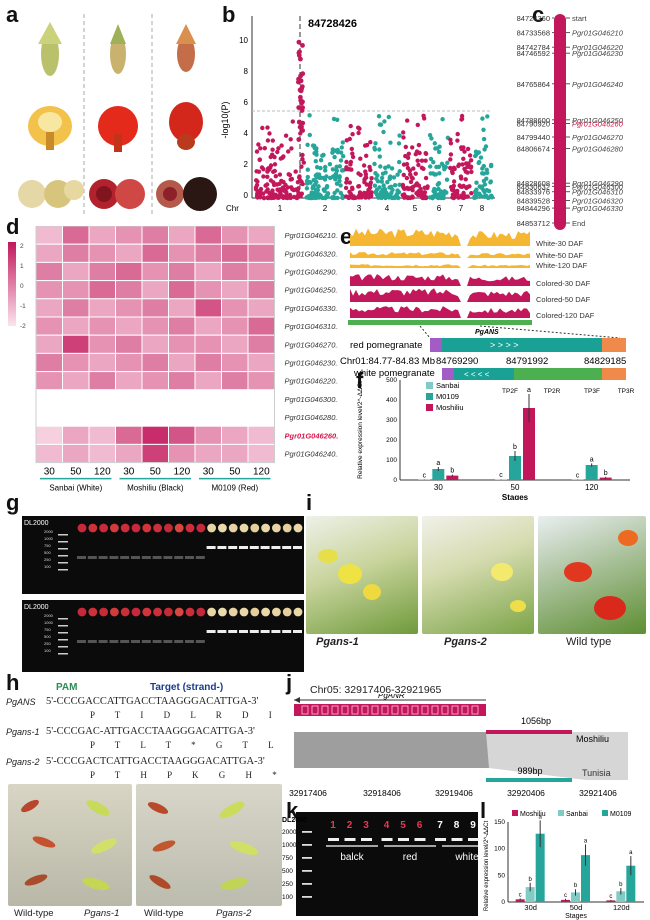 This screenshot has width=650, height=920. I want to click on significance-letter: b, so click(452, 471).